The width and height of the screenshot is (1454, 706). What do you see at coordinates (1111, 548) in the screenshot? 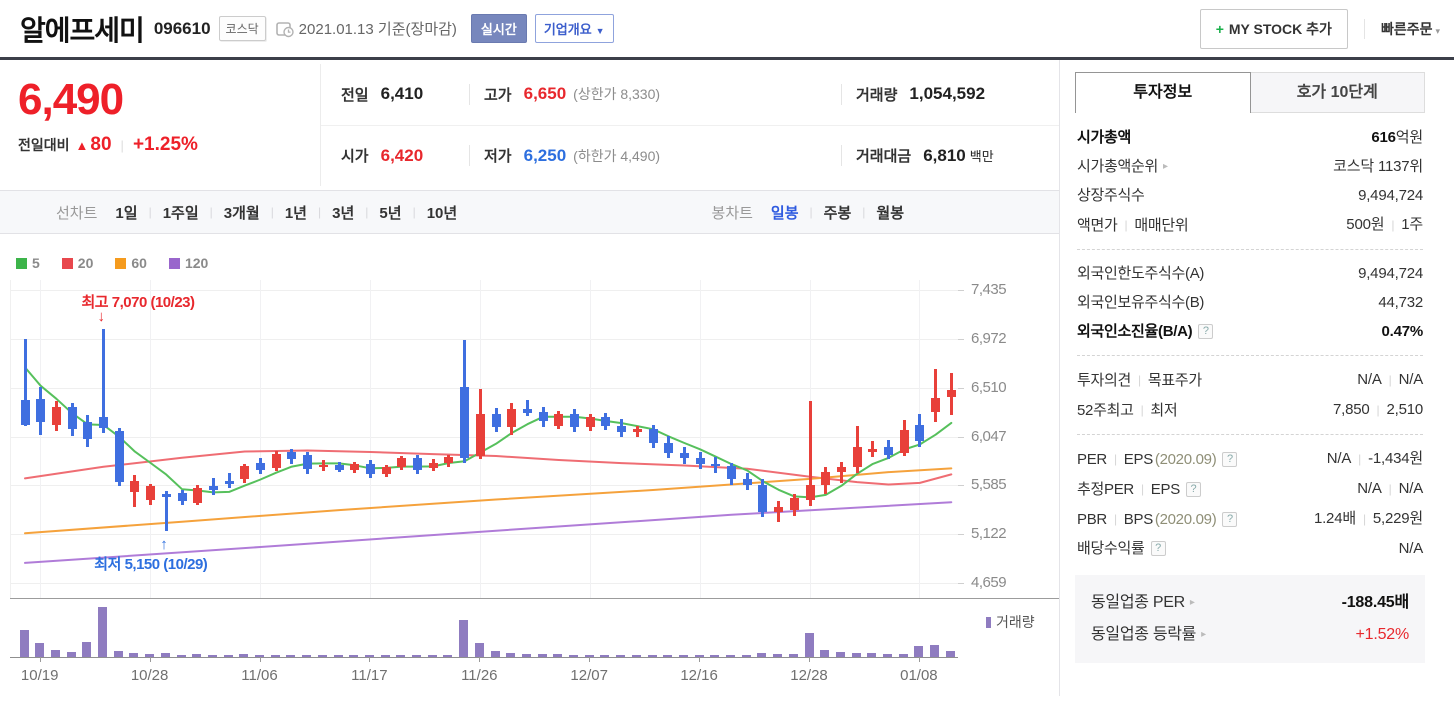
I see `info-label-part: 배당수익률` at bounding box center [1111, 548].